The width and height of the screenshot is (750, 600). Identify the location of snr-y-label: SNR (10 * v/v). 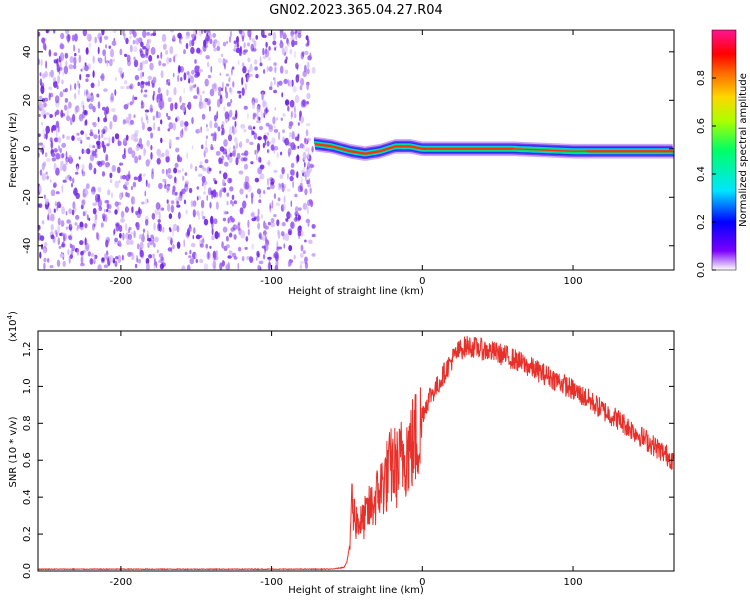
(13, 451).